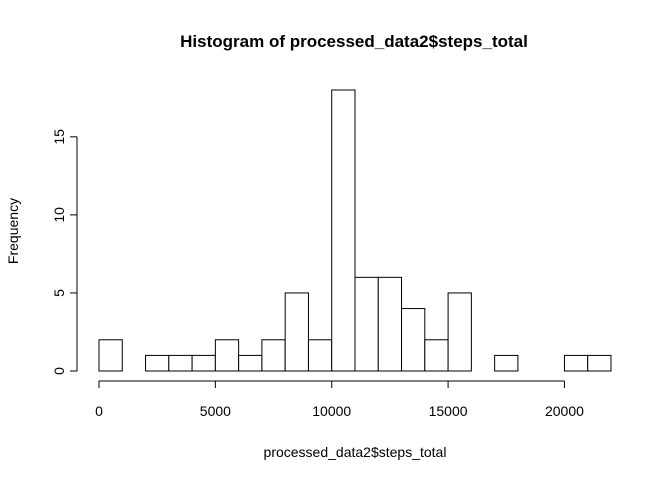 This screenshot has width=672, height=485. Describe the element at coordinates (355, 452) in the screenshot. I see `x-axis-label: processed_data2$steps_total` at that location.